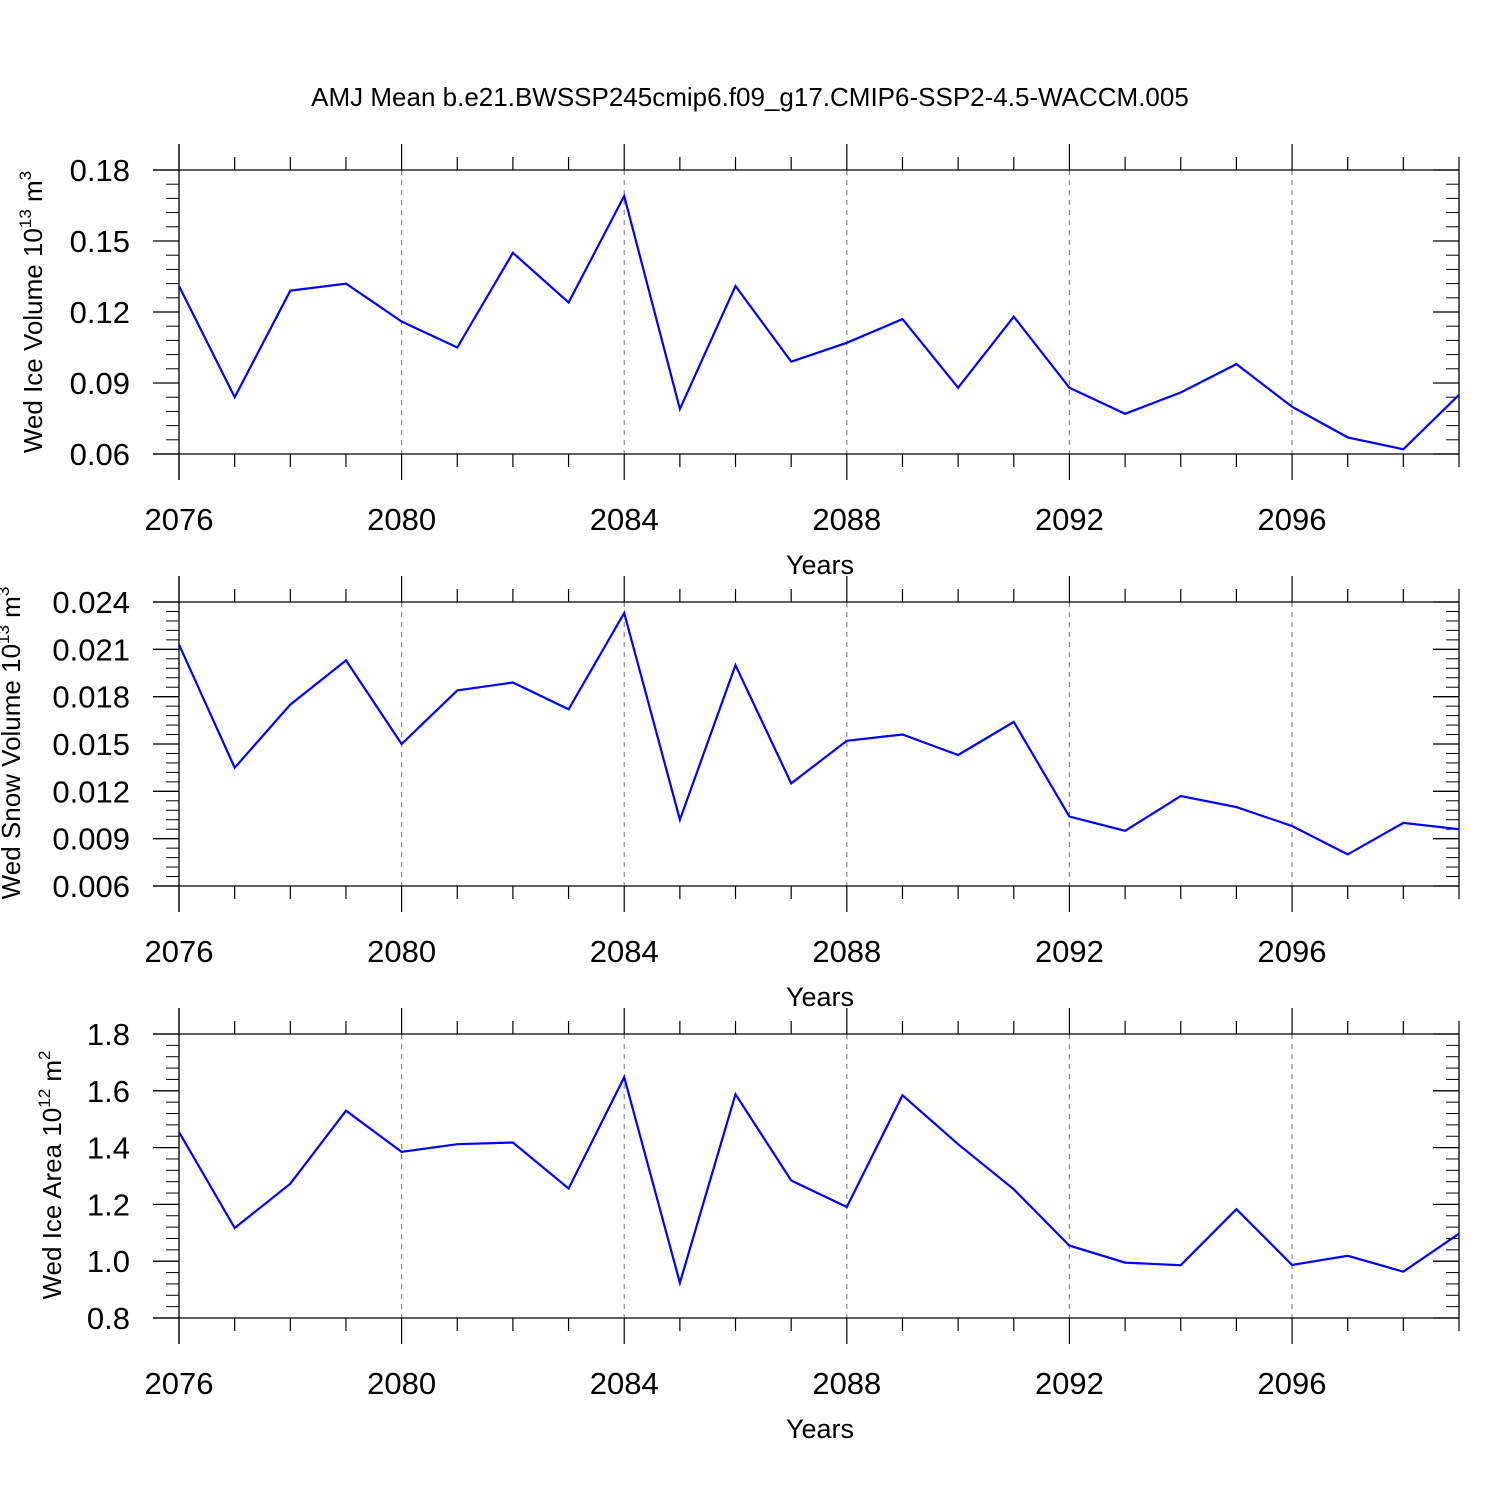 This screenshot has width=1500, height=1500. Describe the element at coordinates (624, 519) in the screenshot. I see `ice-volume-x-tick-label: 2084` at that location.